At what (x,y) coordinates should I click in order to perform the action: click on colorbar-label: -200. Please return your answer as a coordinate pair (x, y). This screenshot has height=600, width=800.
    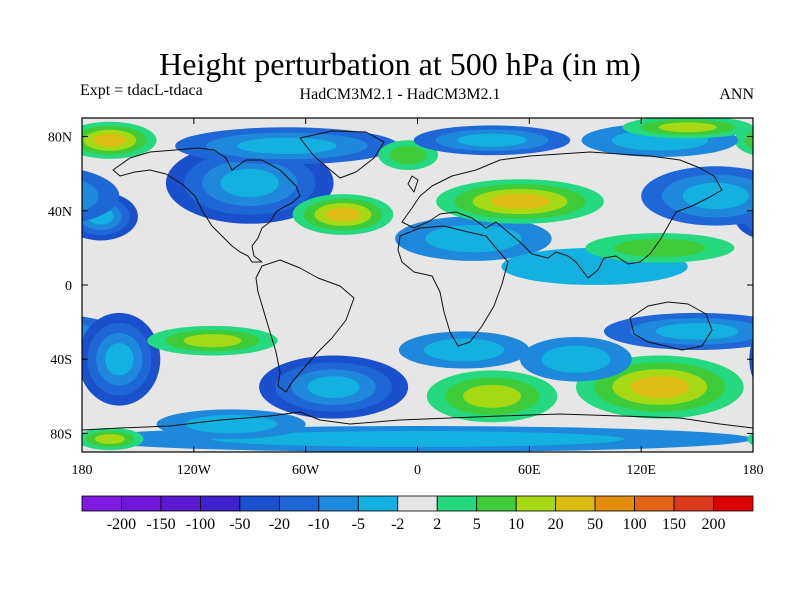
    Looking at the image, I should click on (121, 524).